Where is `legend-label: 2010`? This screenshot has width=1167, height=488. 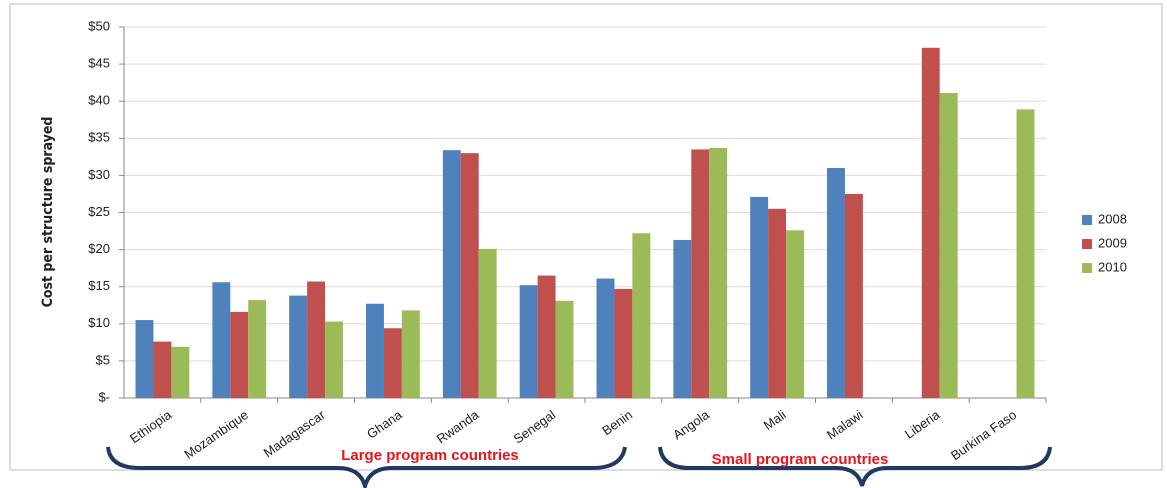
legend-label: 2010 is located at coordinates (1112, 266).